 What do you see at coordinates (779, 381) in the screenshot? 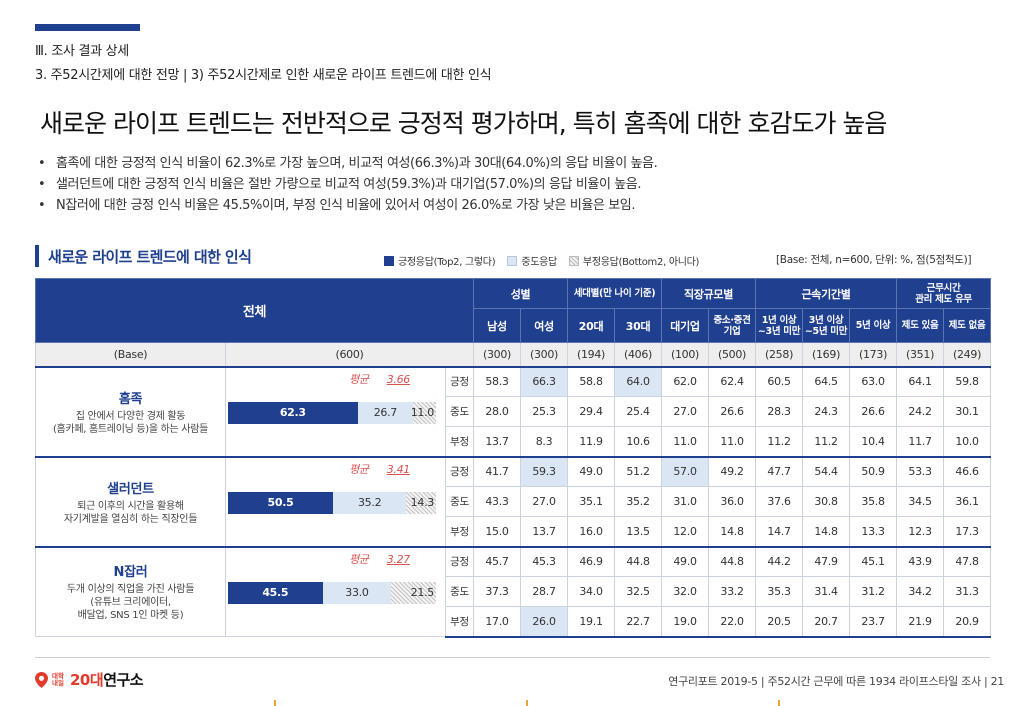
I see `table-cell: 60.5` at bounding box center [779, 381].